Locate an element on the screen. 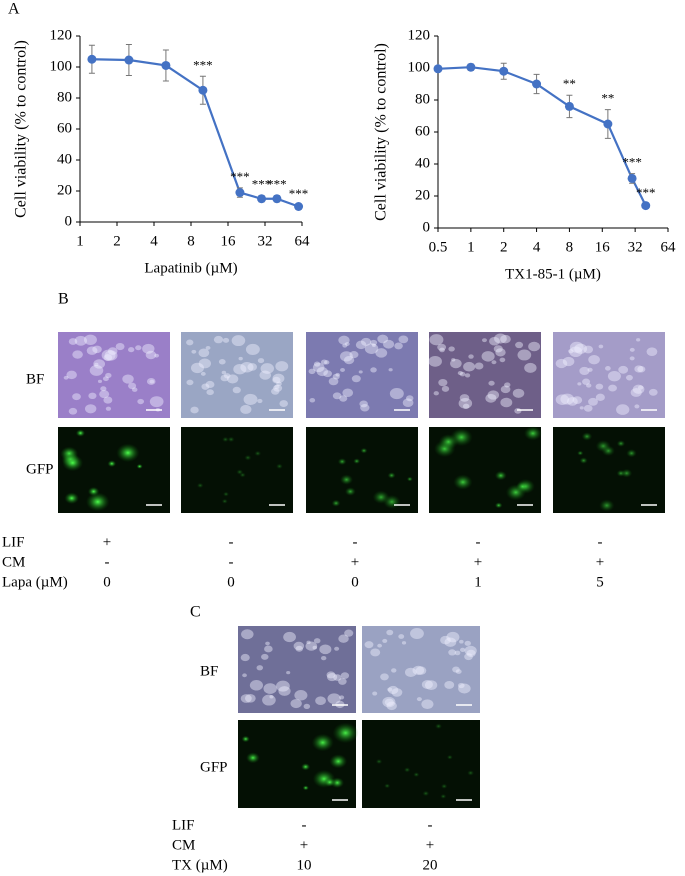 The width and height of the screenshot is (685, 876). y-tick-label: 120 is located at coordinates (61, 35).